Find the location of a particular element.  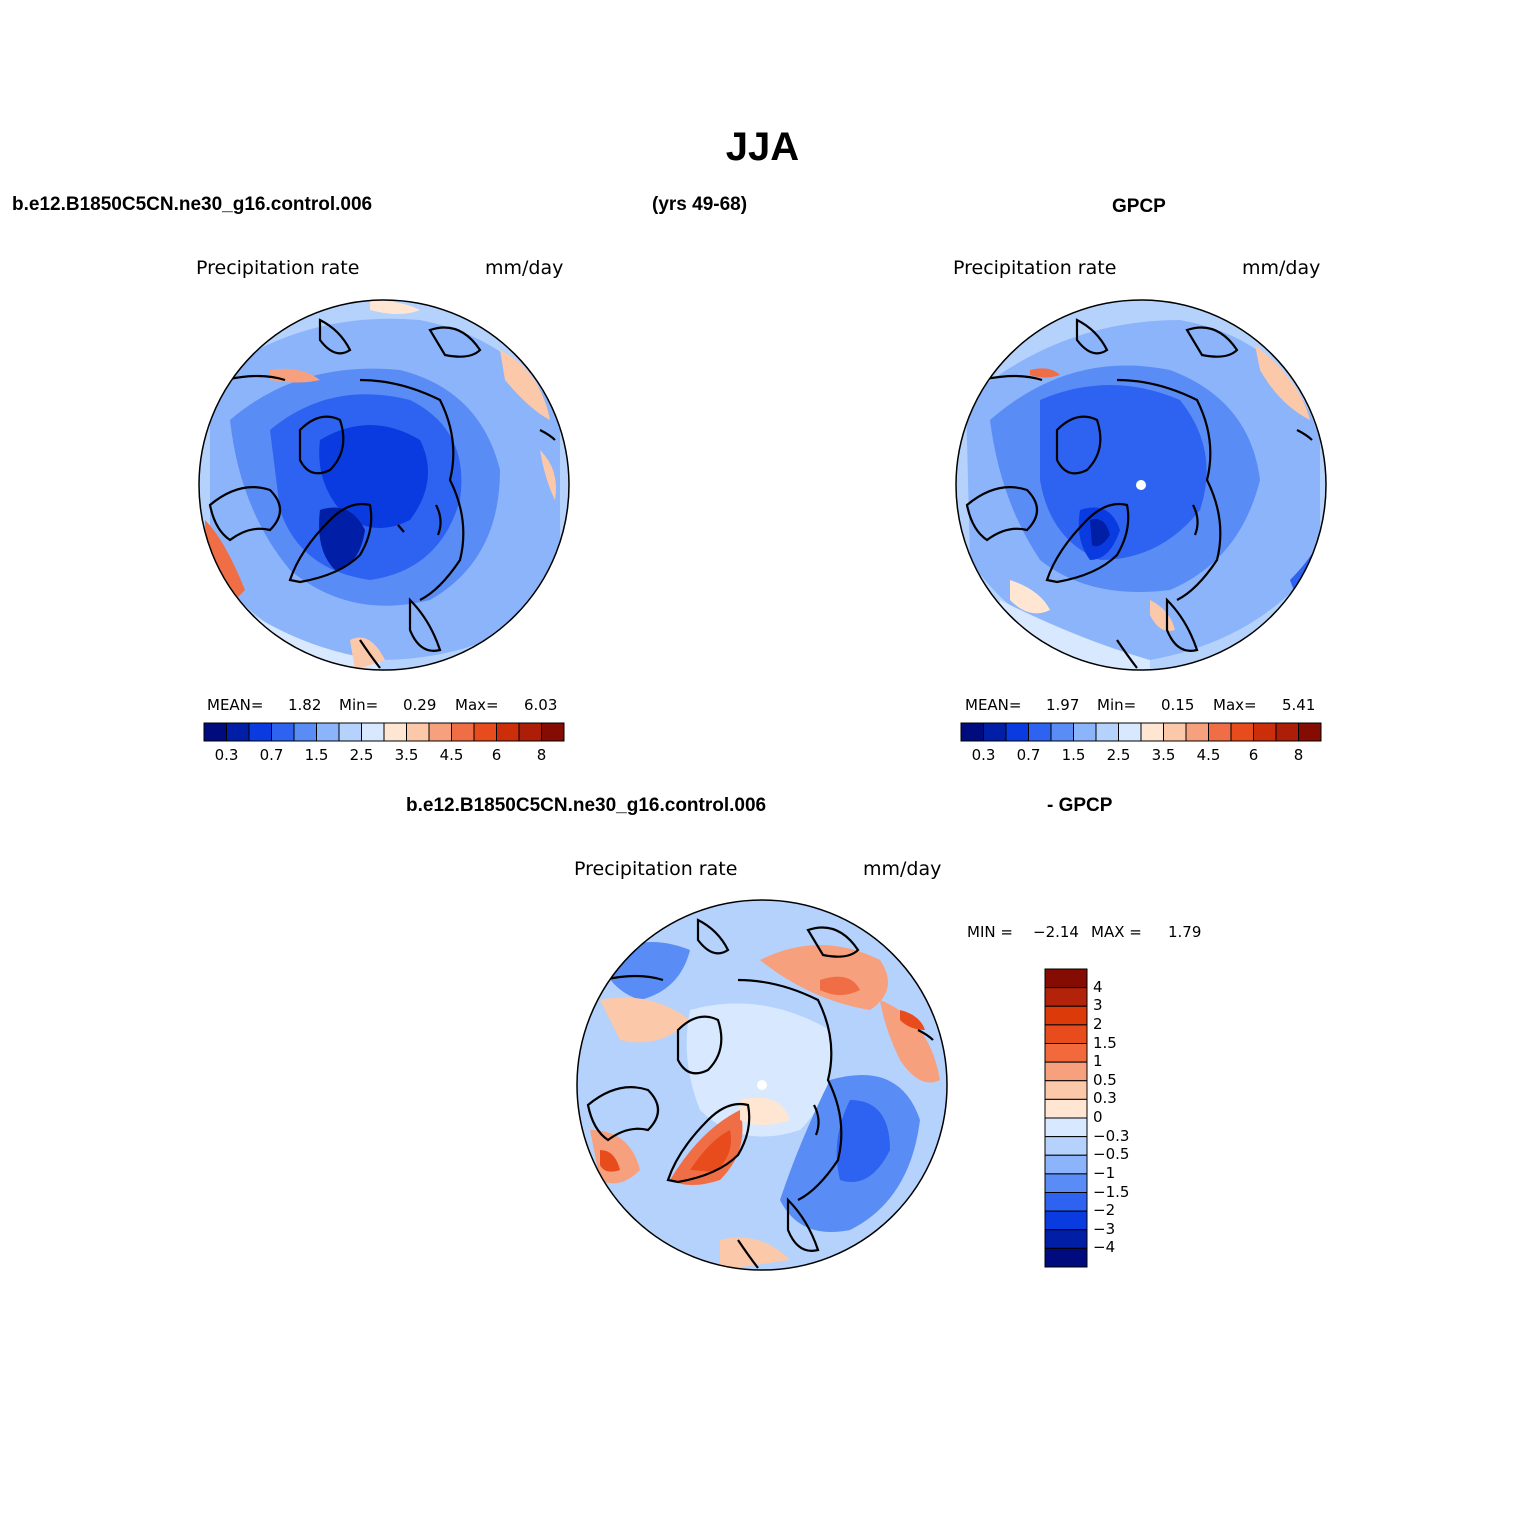

model-mean-label: MEAN= is located at coordinates (235, 705).